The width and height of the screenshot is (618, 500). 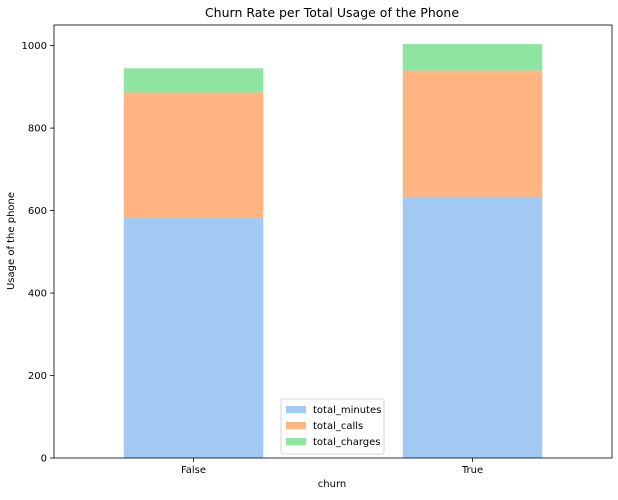 I want to click on x-tick-label-true: True, so click(x=472, y=470).